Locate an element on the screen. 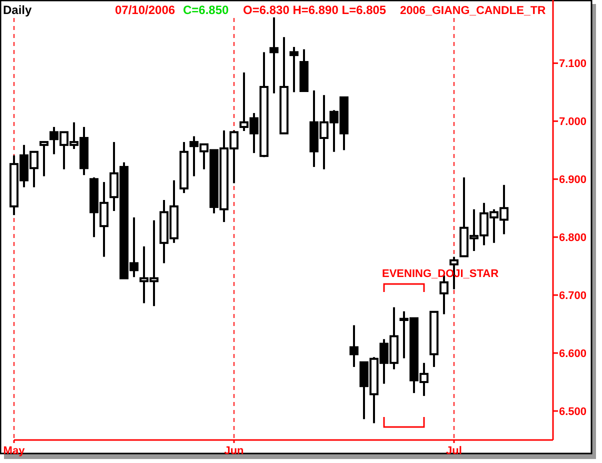  annotation: 07/10/2006 is located at coordinates (145, 10).